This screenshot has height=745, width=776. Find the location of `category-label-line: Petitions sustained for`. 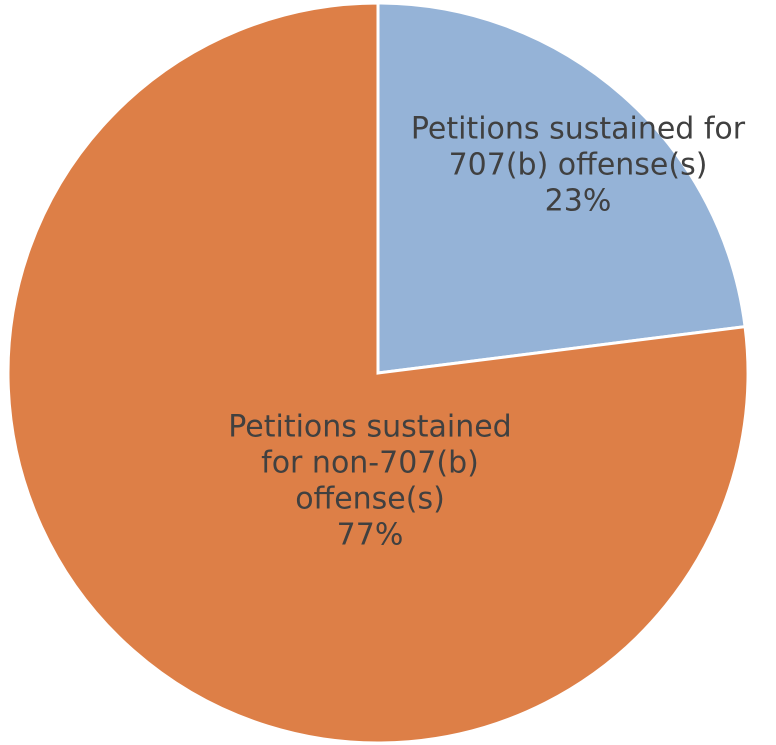

category-label-line: Petitions sustained for is located at coordinates (578, 129).